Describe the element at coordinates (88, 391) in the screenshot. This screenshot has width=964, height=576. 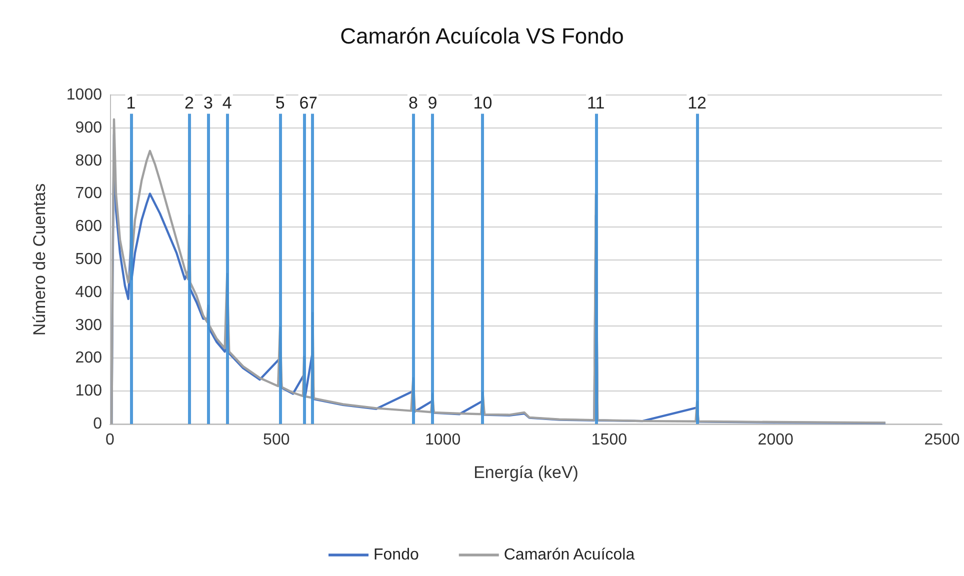
I see `y-tick-label: 100` at that location.